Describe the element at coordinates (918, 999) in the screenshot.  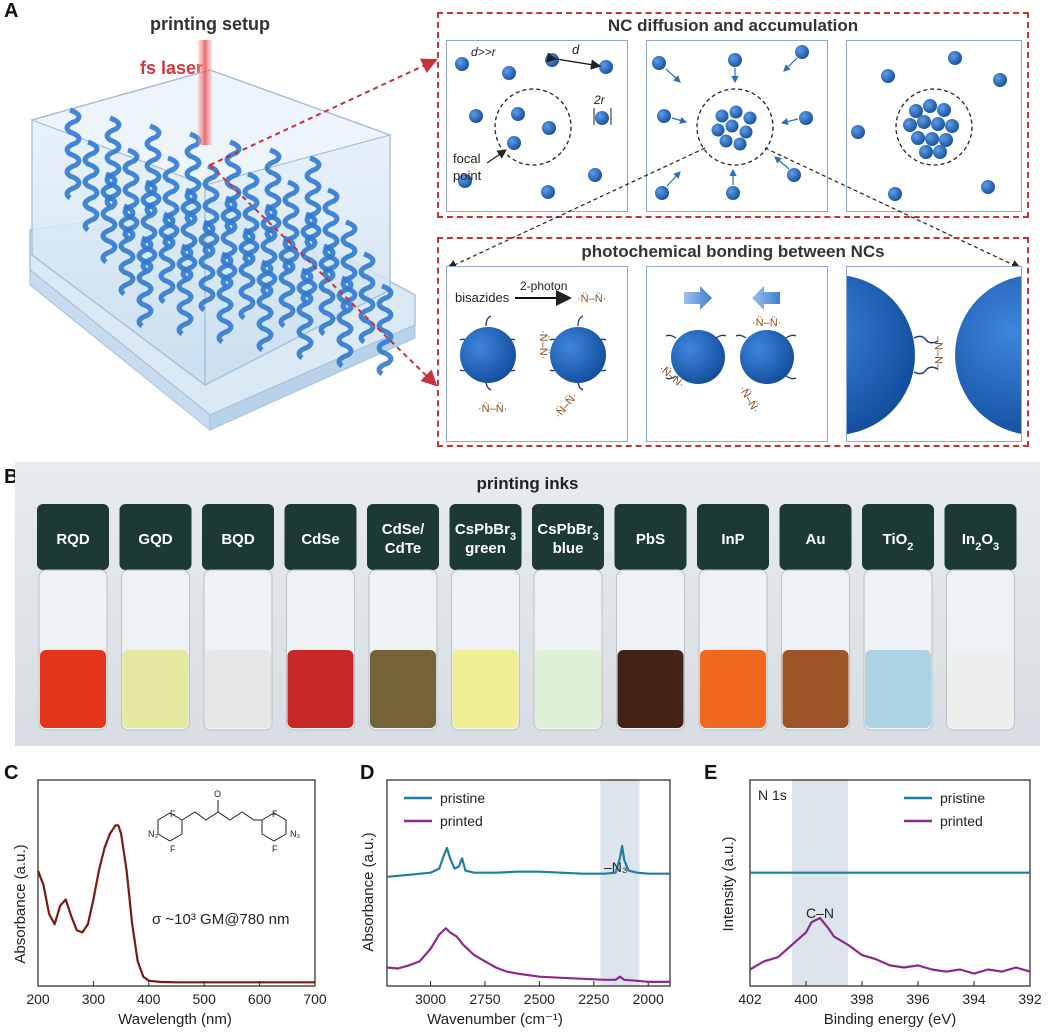
I see `x-tick-label: 396` at that location.